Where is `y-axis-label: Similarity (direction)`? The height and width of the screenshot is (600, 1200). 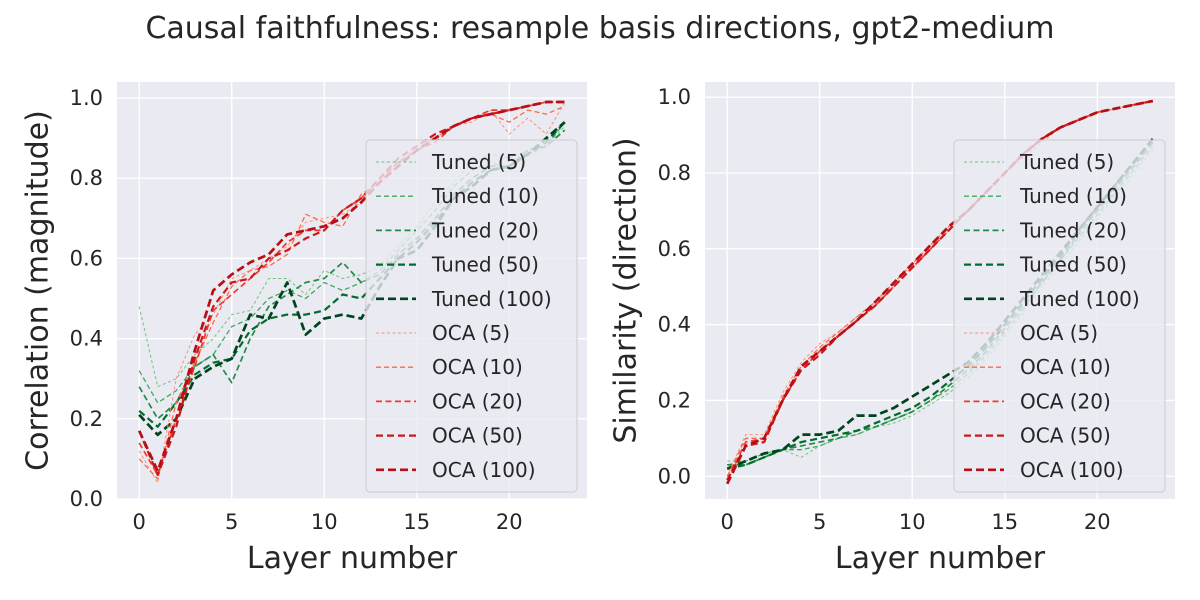
y-axis-label: Similarity (direction) is located at coordinates (626, 290).